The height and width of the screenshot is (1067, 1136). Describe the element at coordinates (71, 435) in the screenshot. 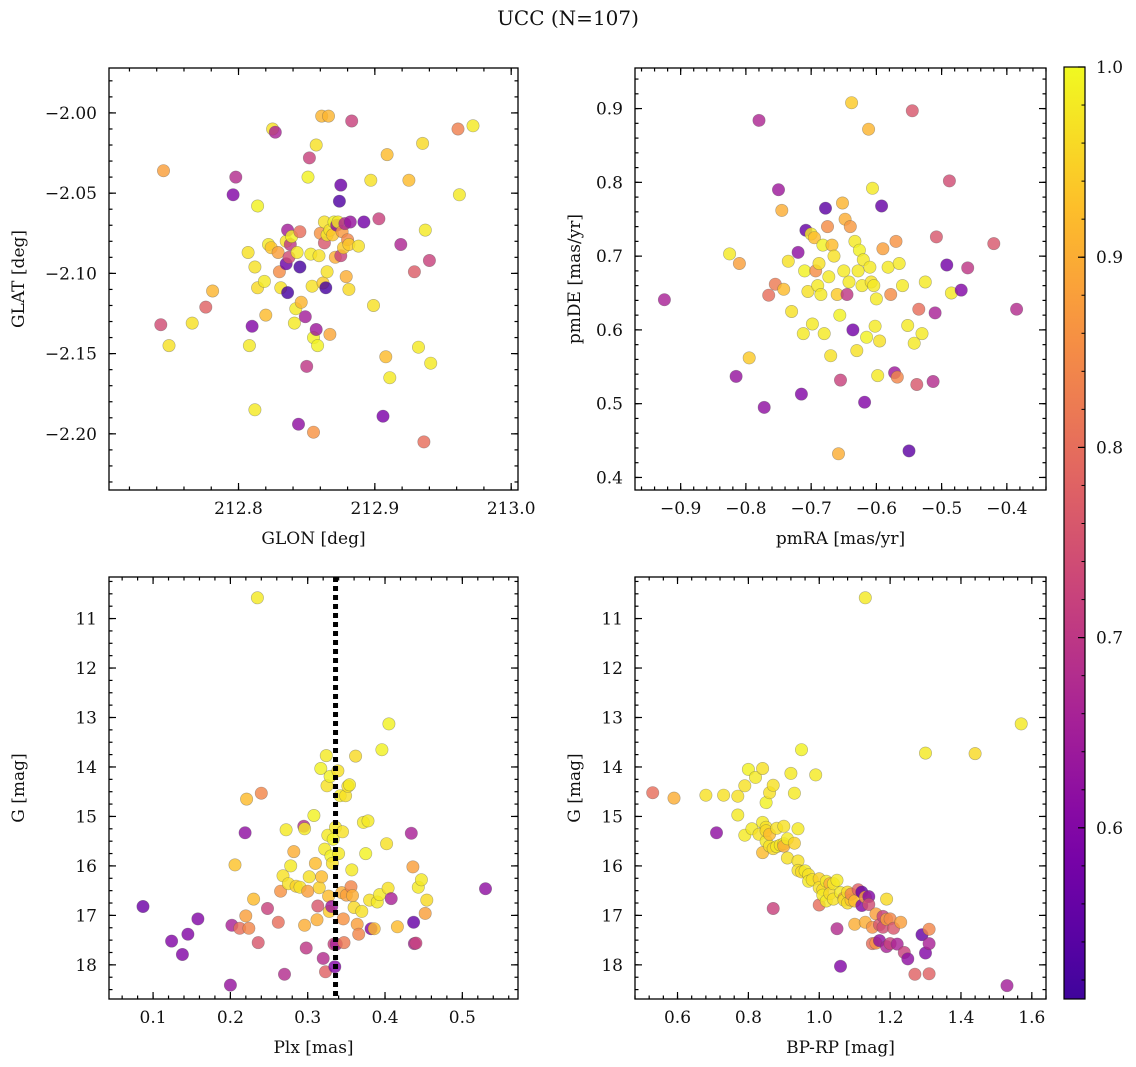

I see `y-tick-label: −2.20` at that location.